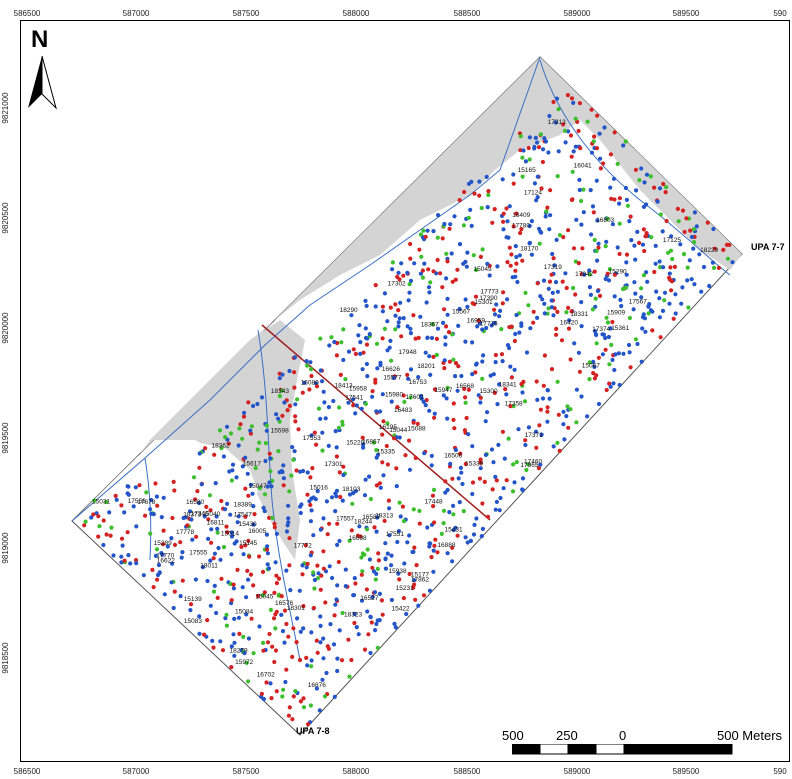 This screenshot has height=779, width=792. Describe the element at coordinates (248, 543) in the screenshot. I see `tree-id-label: 15145` at that location.